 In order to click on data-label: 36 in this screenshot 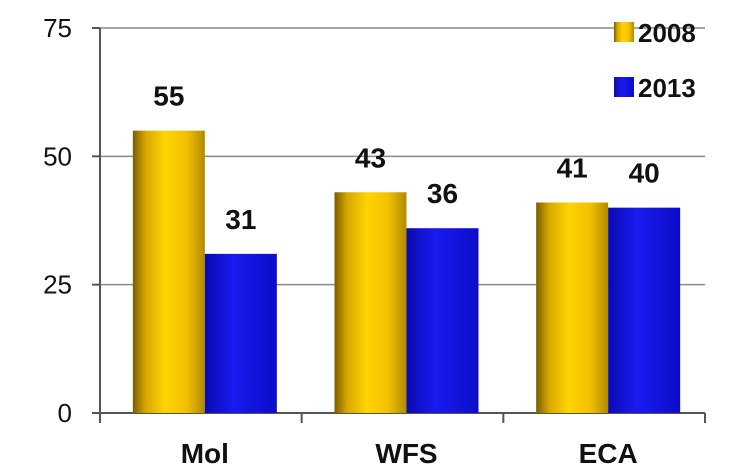, I will do `click(442, 193)`.